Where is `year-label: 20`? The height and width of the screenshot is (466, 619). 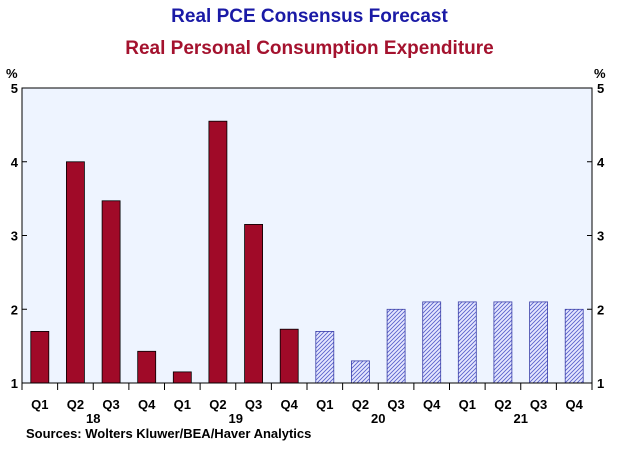
year-label: 20 is located at coordinates (378, 418).